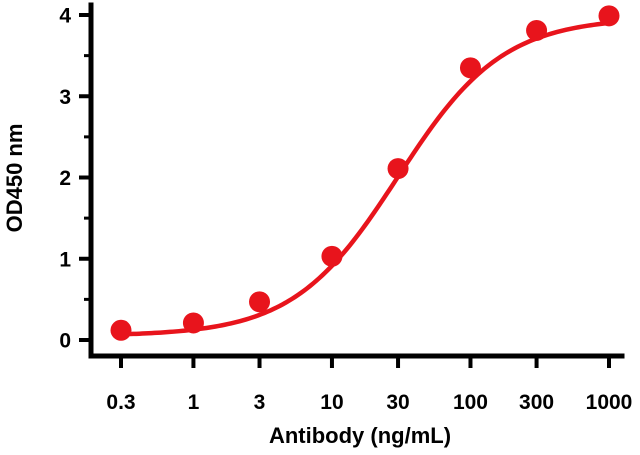 The image size is (640, 455). What do you see at coordinates (65, 259) in the screenshot?
I see `y-tick-label: 1` at bounding box center [65, 259].